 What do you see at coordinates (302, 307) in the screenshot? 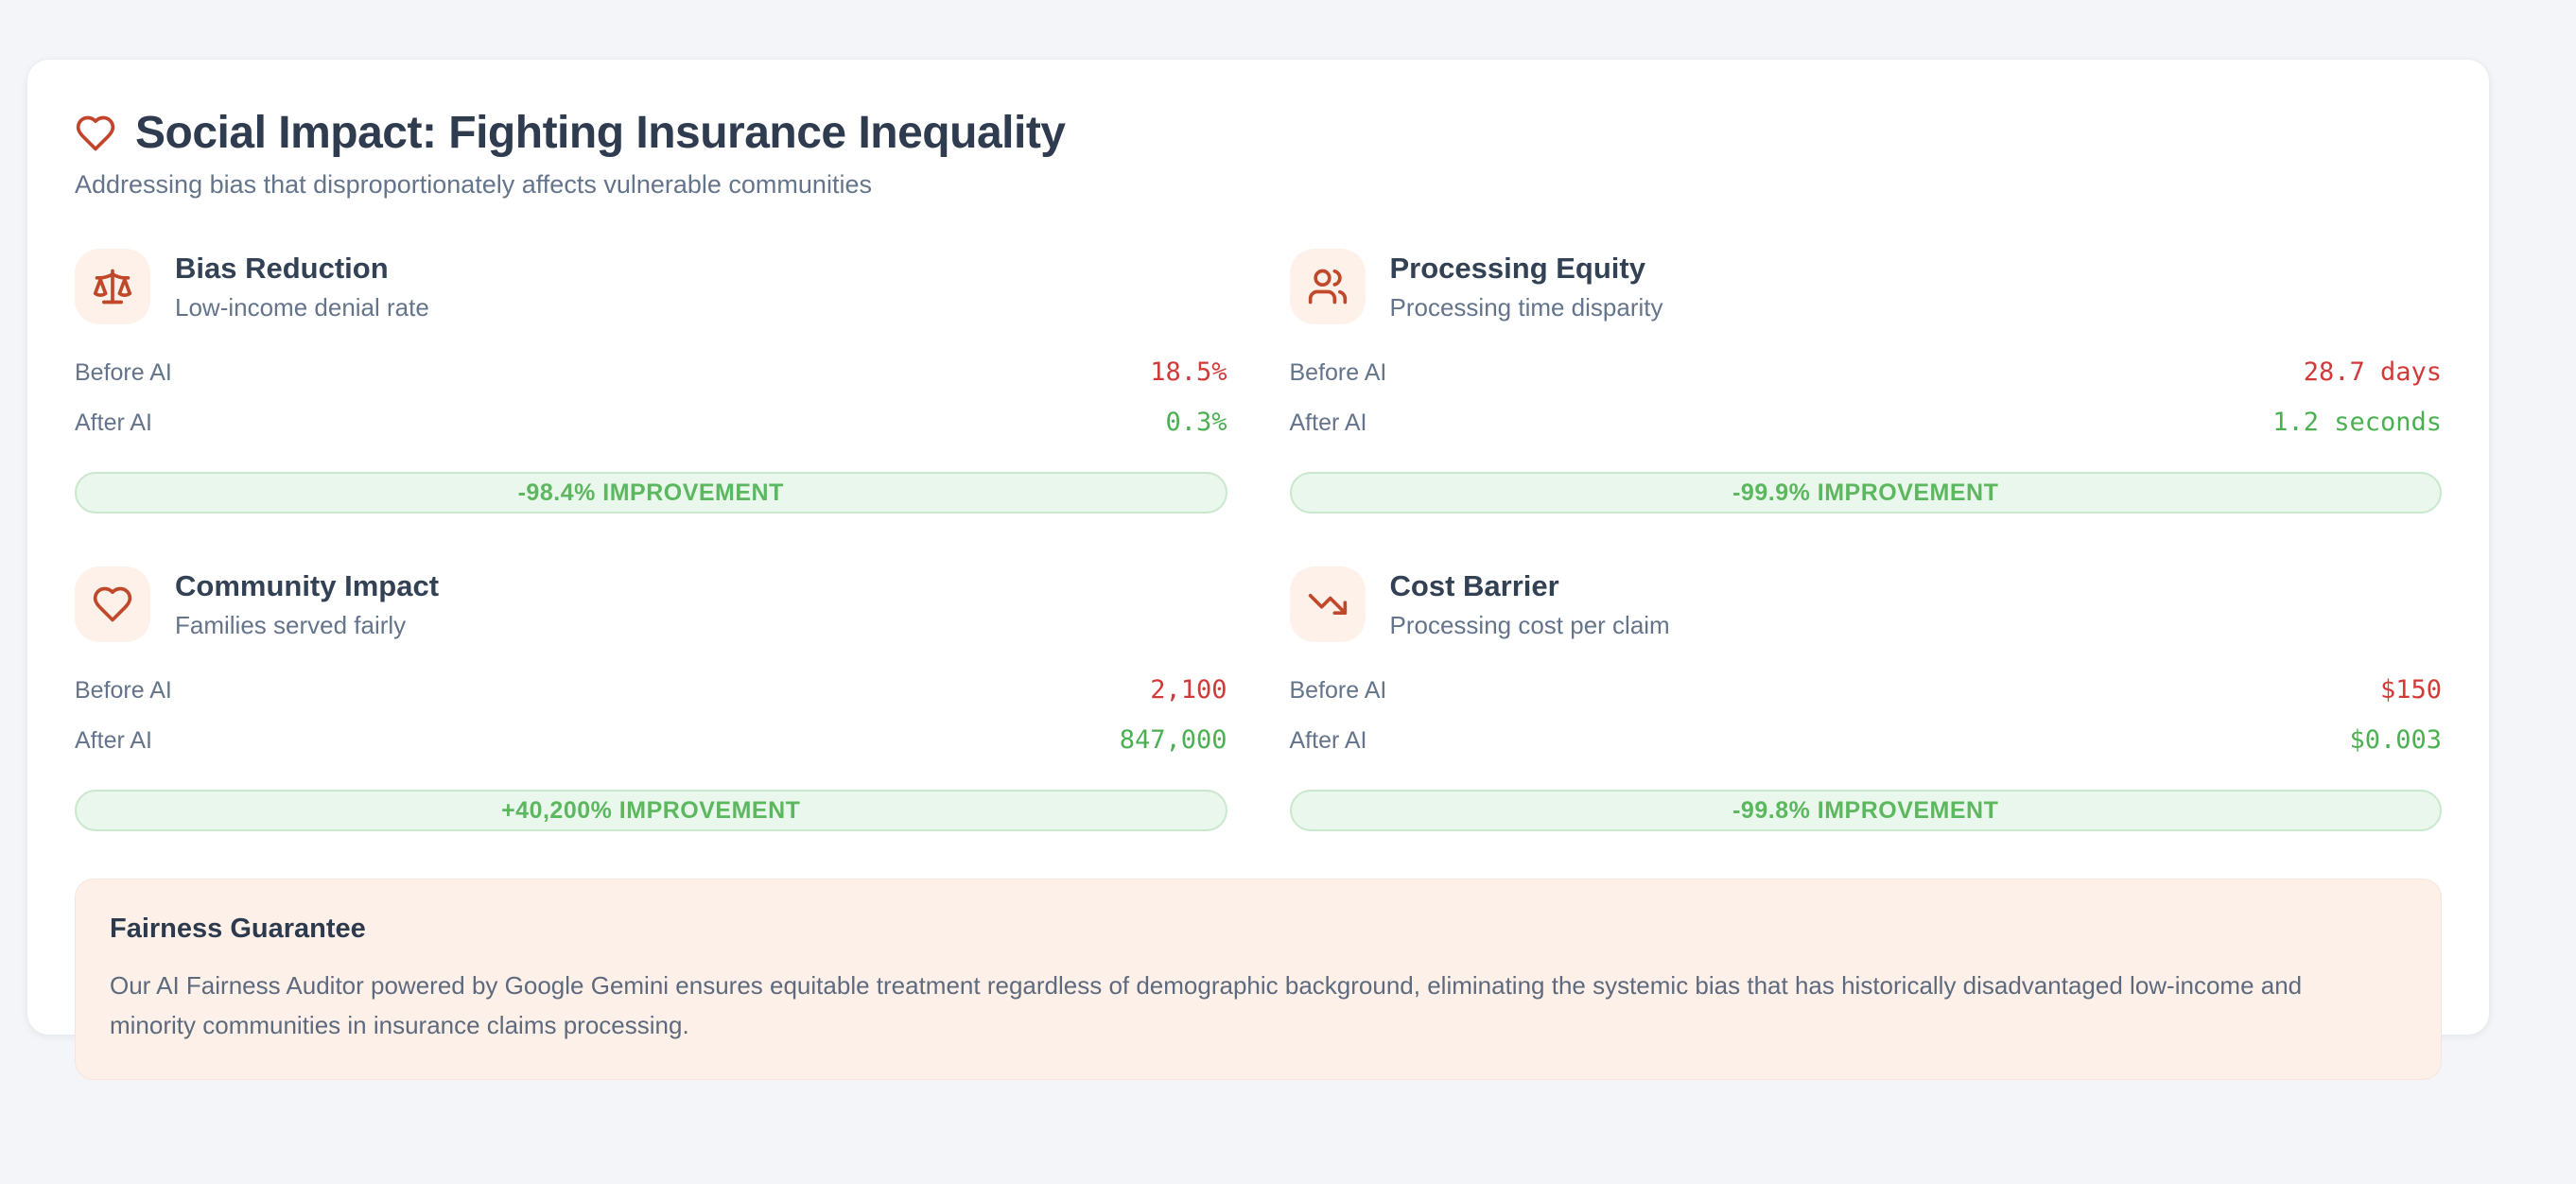
I see `metric-subtitle: Low-income denial rate` at bounding box center [302, 307].